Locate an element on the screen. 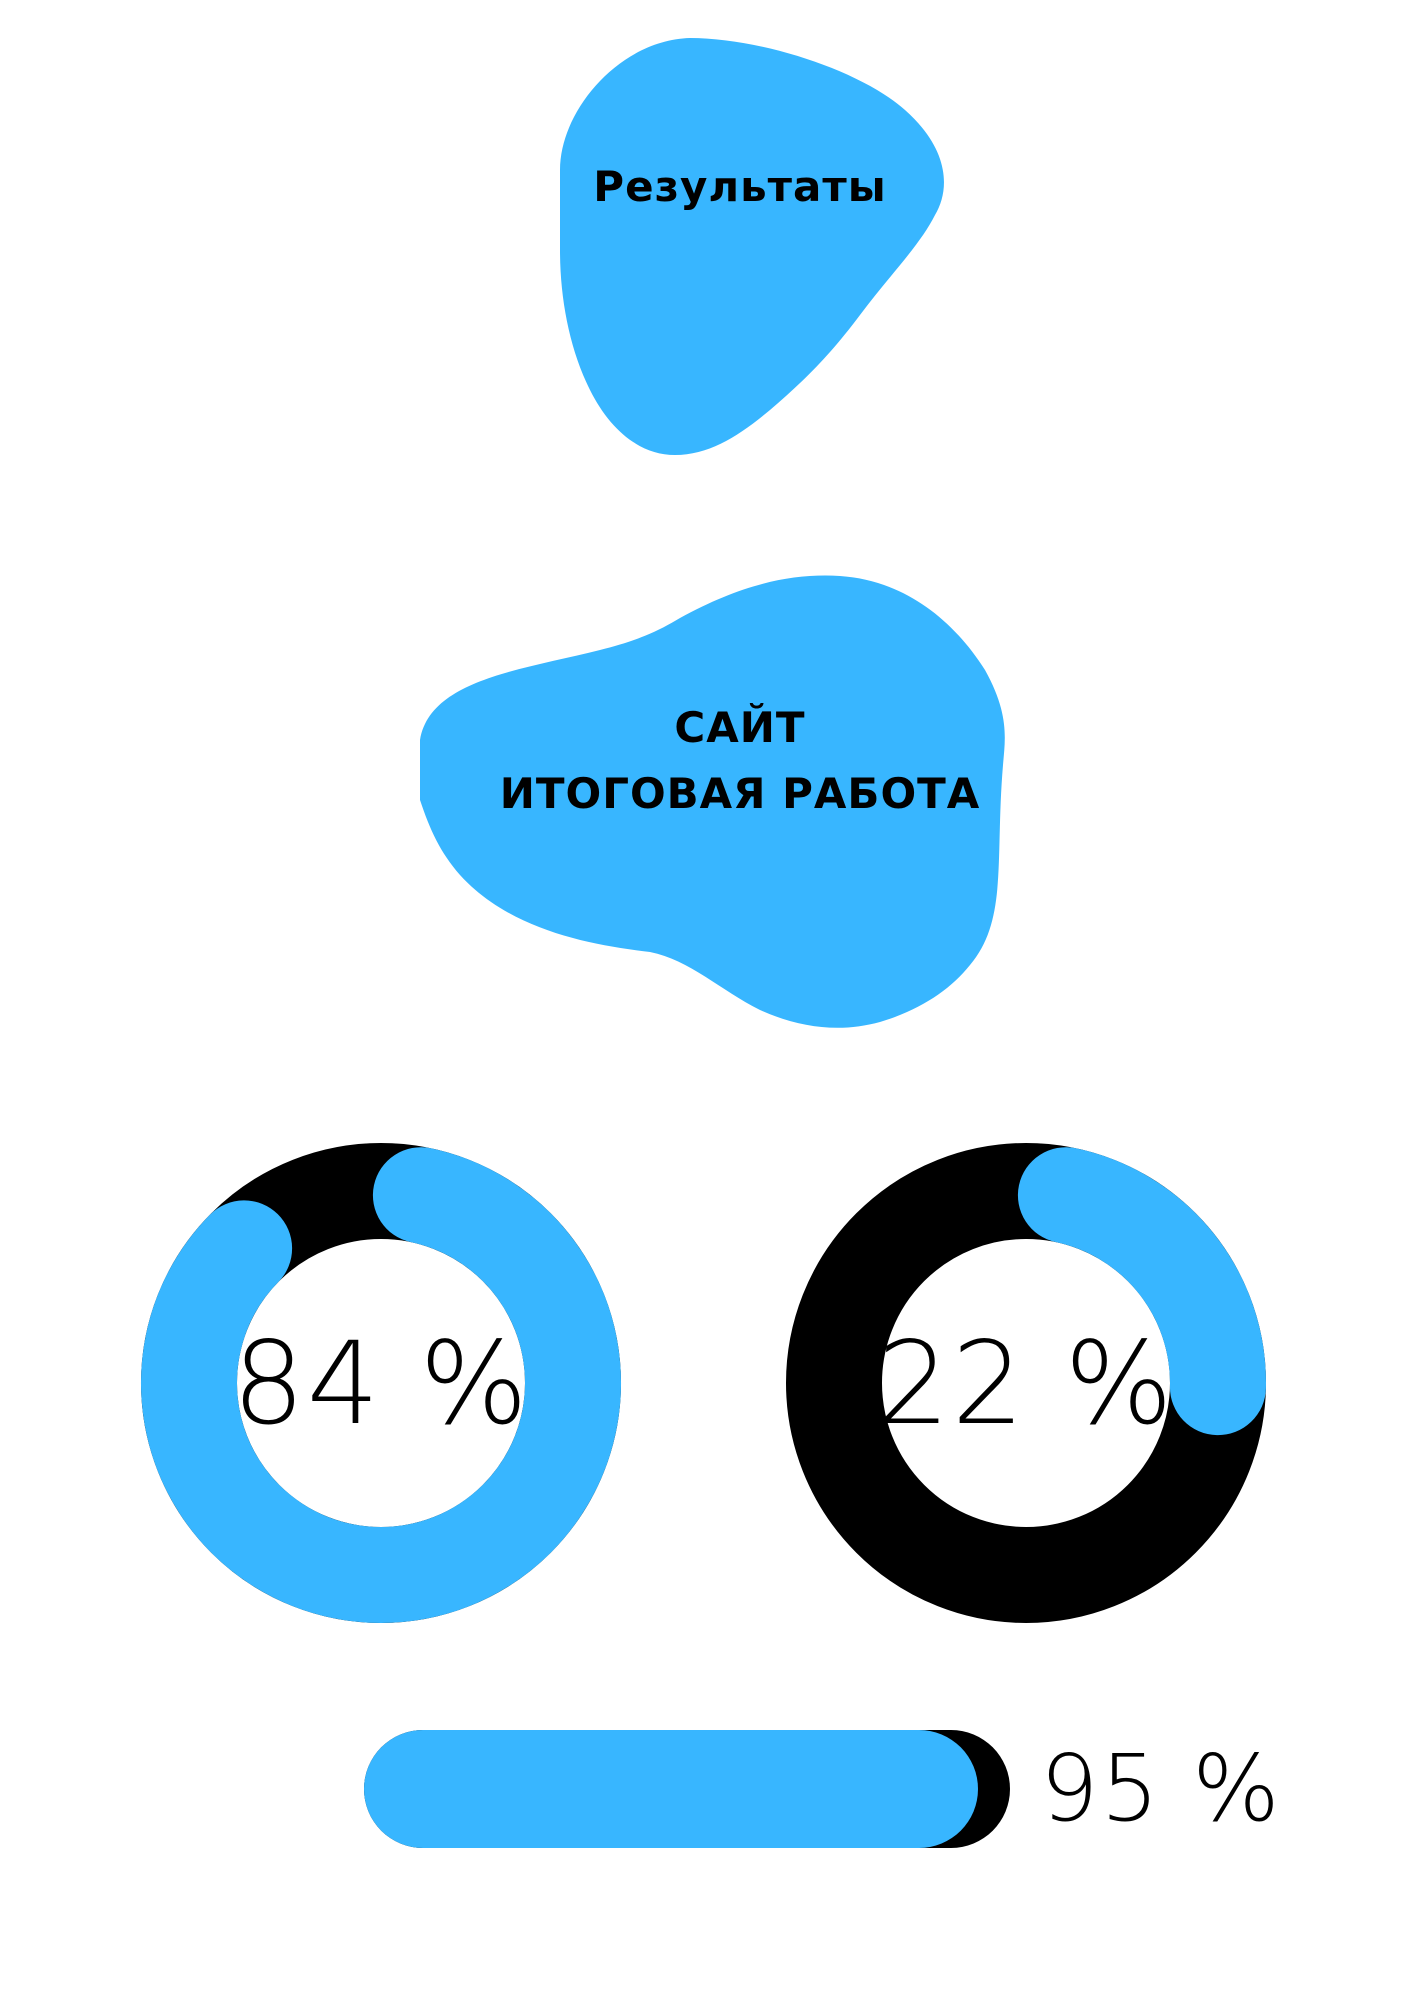  progress-ring-22: 22 % is located at coordinates (1026, 1383).